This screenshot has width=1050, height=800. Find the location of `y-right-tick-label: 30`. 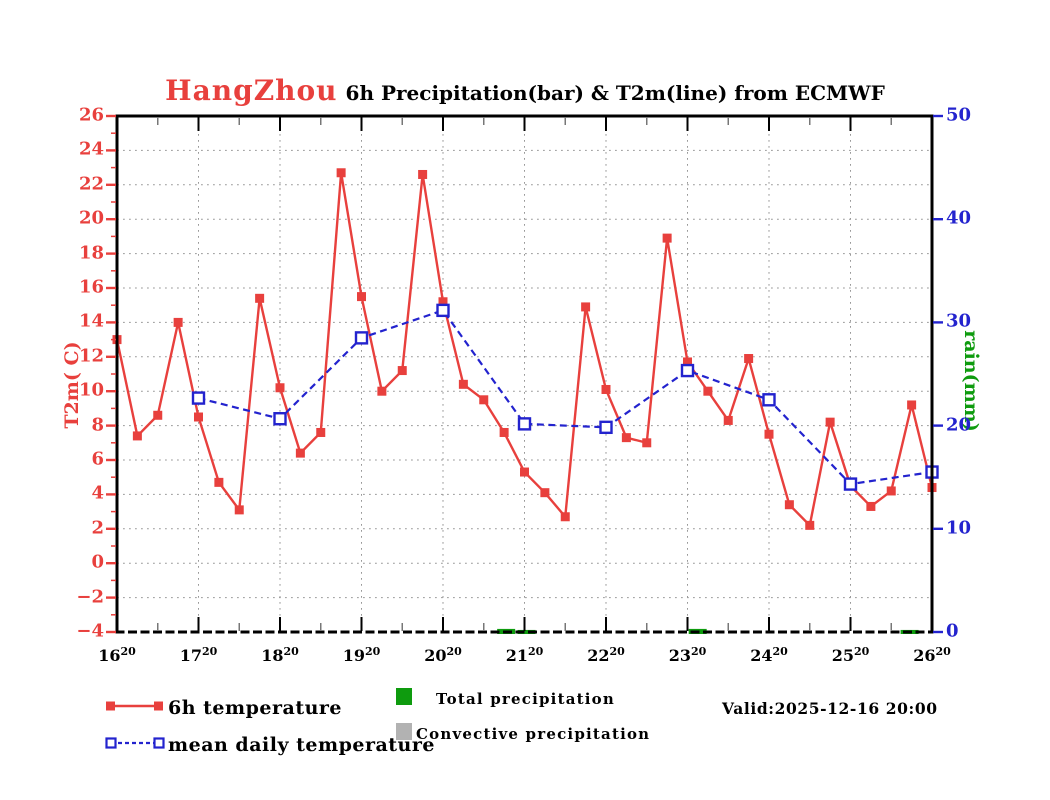

y-right-tick-label: 30 is located at coordinates (959, 322).